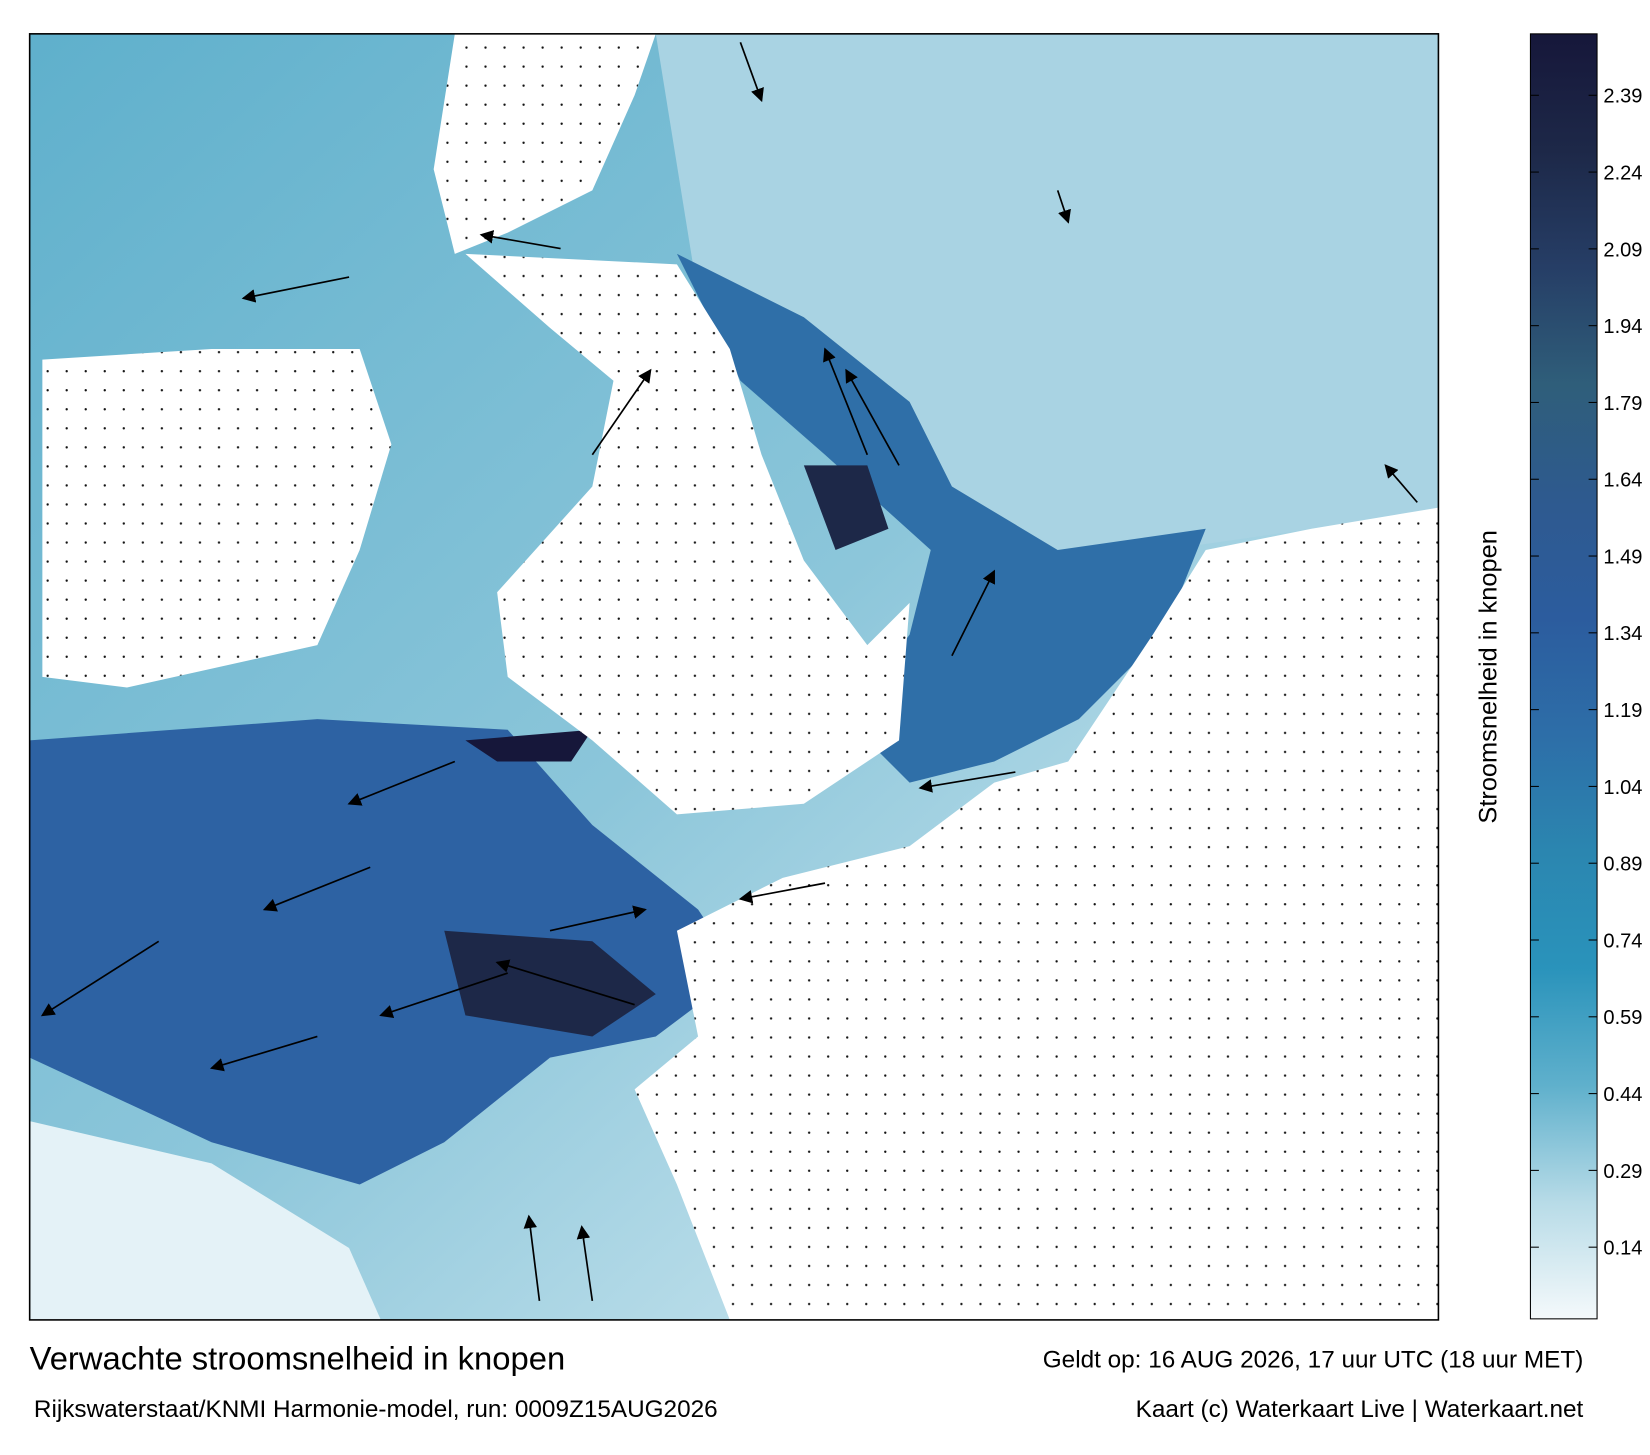 This screenshot has height=1455, width=1650. What do you see at coordinates (1622, 1249) in the screenshot?
I see `colorbar-tick-label: 0.14` at bounding box center [1622, 1249].